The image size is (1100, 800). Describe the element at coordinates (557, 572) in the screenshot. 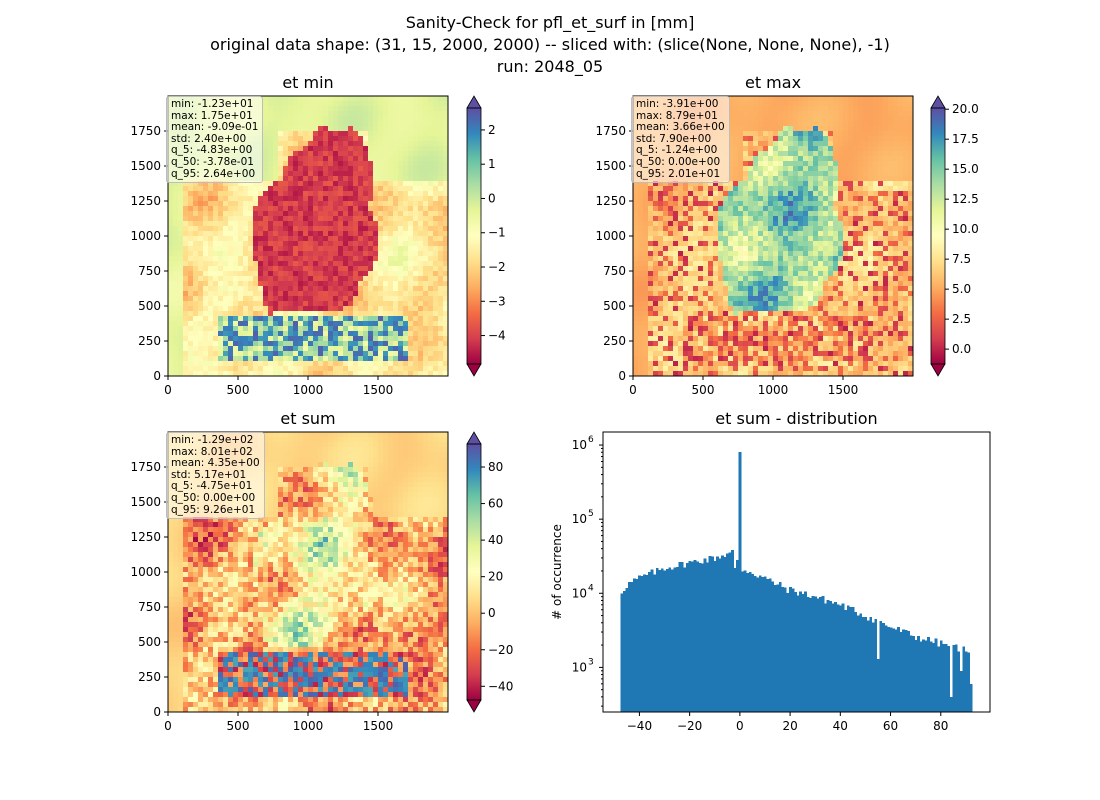

I see `y-axis-label: # of occurrence` at that location.